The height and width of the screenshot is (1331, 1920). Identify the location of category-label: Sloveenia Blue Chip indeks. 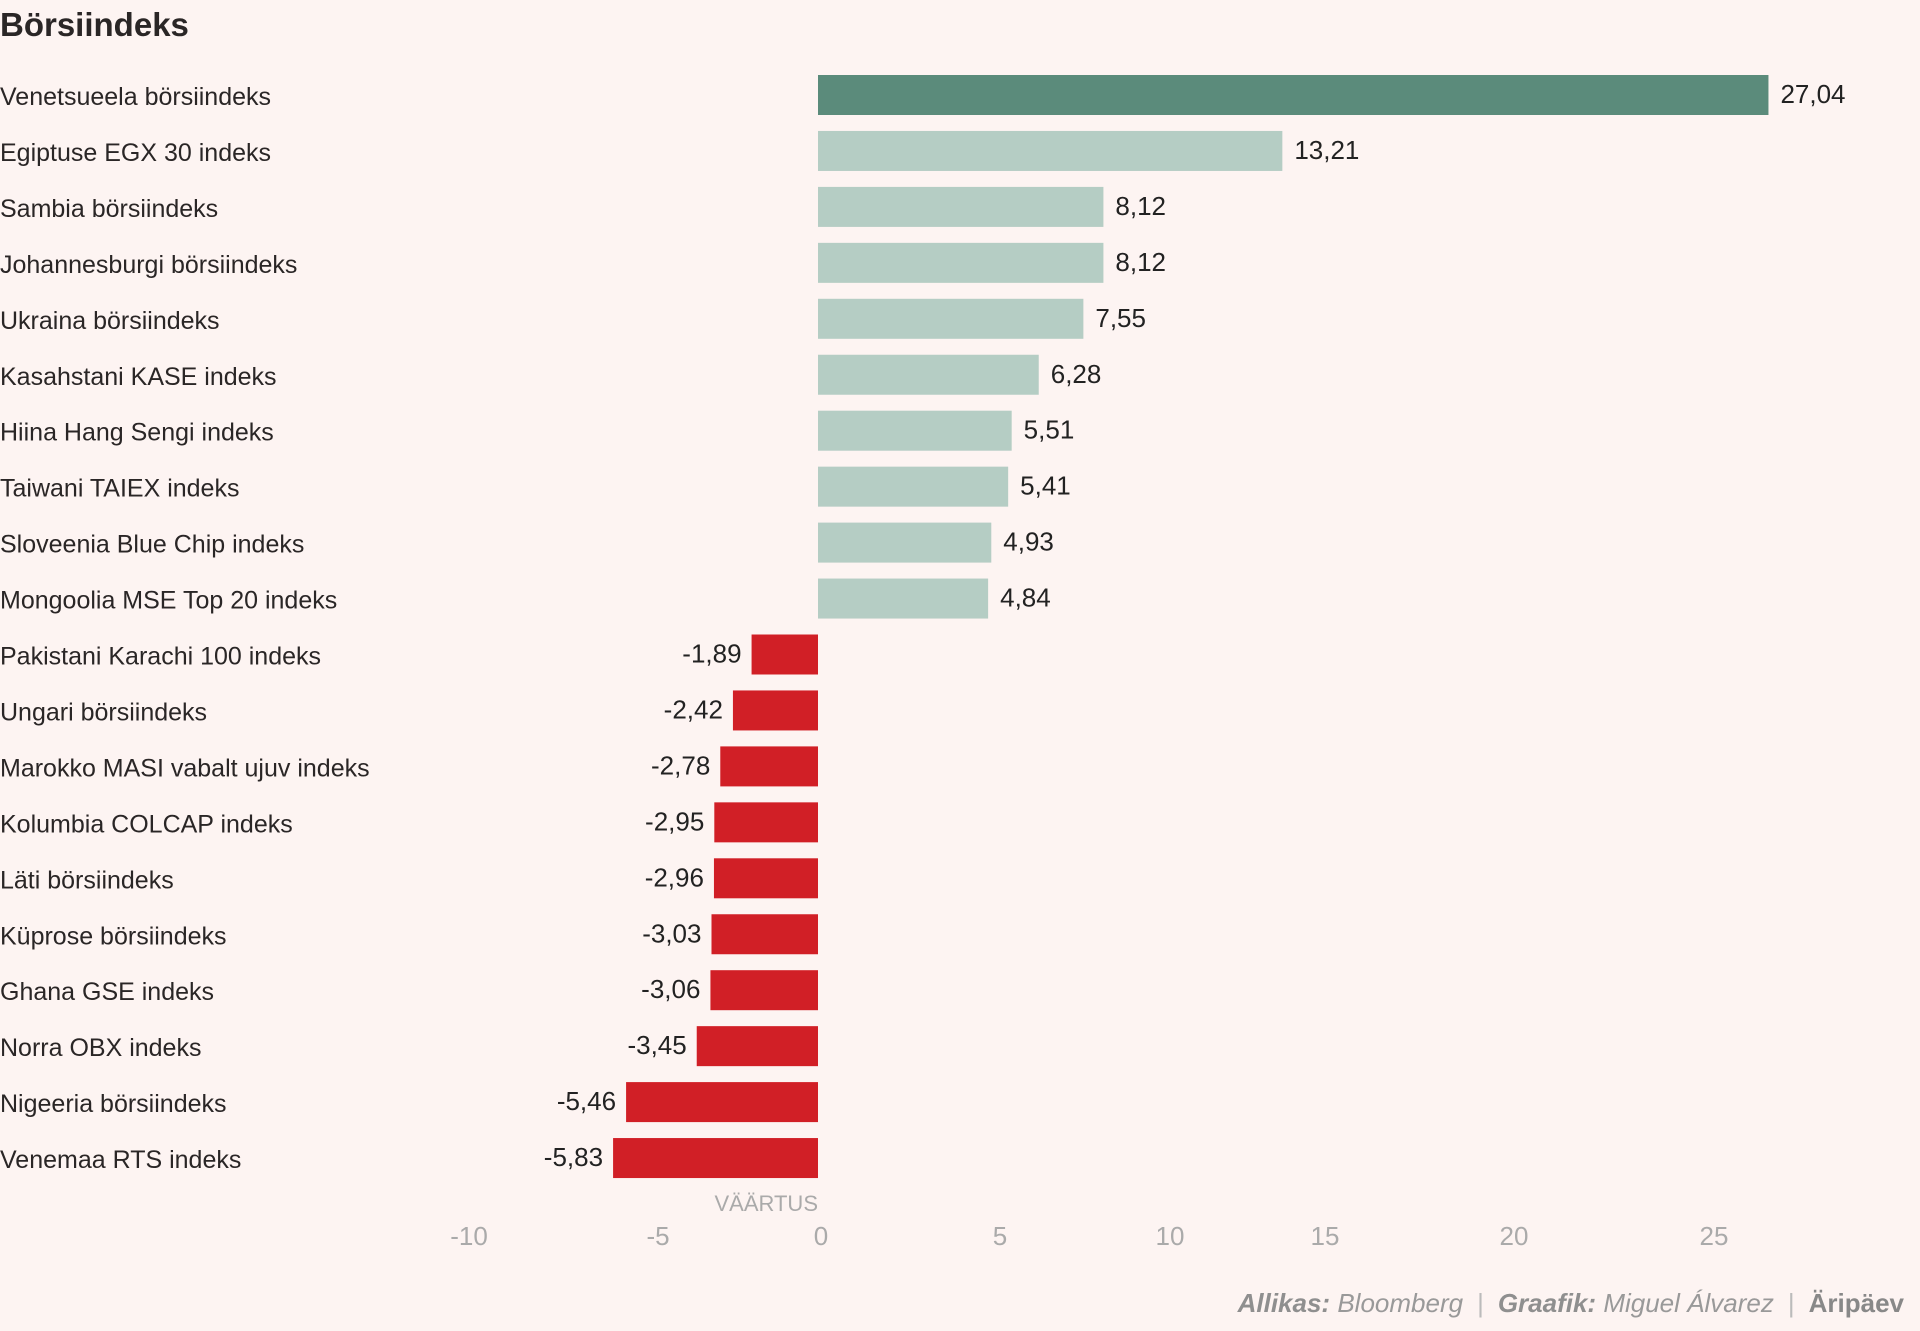
(152, 545).